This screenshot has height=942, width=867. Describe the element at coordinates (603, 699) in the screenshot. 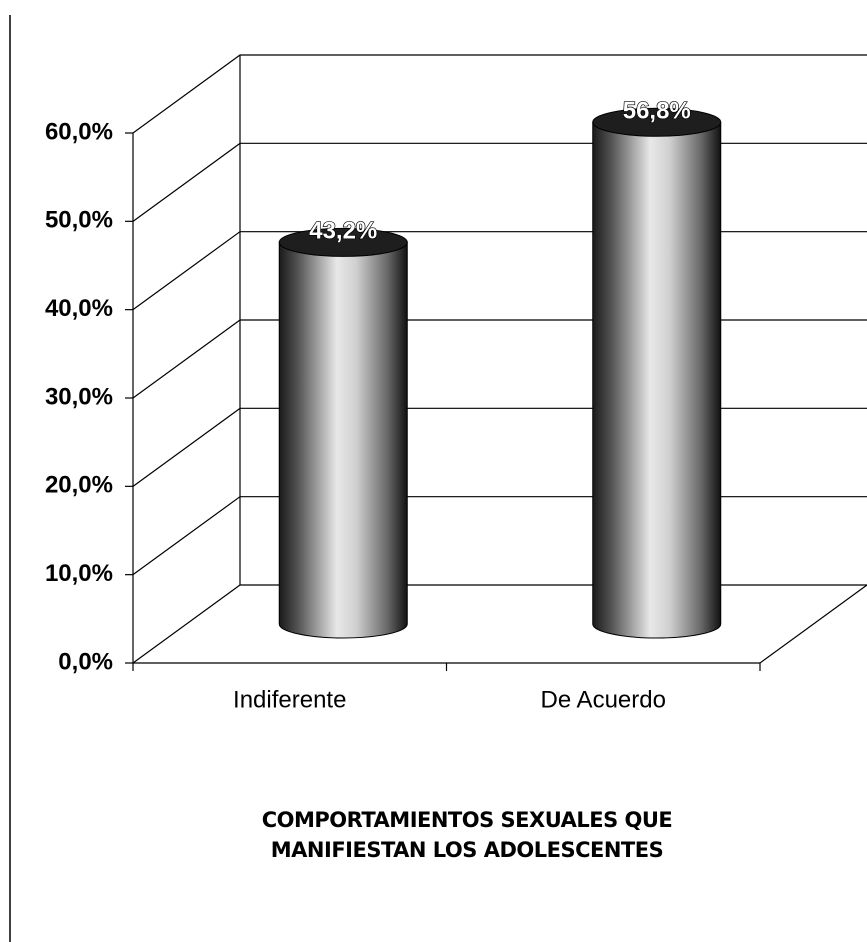

I see `x-tick-label: De Acuerdo` at that location.